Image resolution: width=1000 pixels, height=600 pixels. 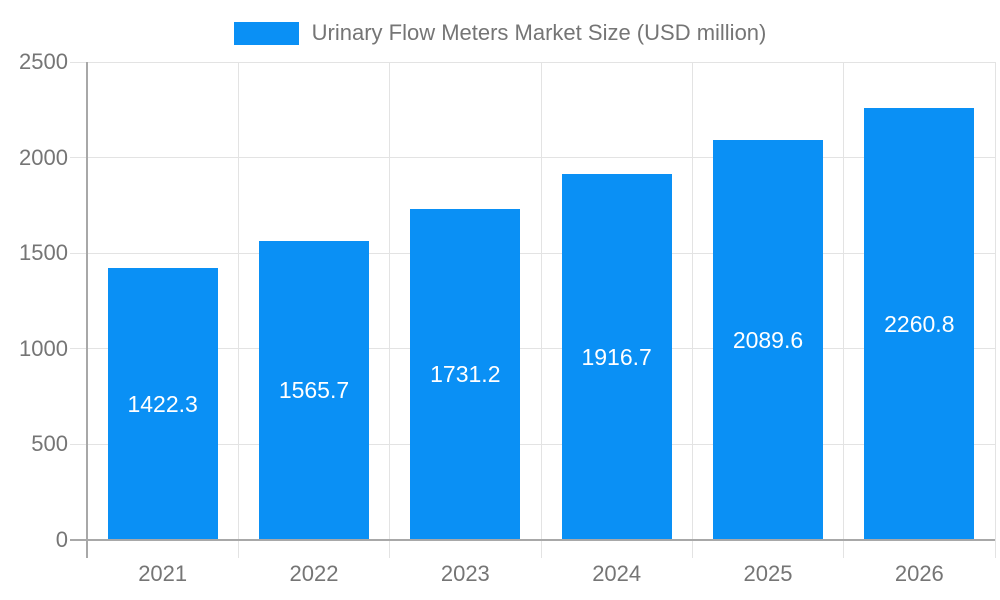 I want to click on legend-swatch, so click(x=266, y=33).